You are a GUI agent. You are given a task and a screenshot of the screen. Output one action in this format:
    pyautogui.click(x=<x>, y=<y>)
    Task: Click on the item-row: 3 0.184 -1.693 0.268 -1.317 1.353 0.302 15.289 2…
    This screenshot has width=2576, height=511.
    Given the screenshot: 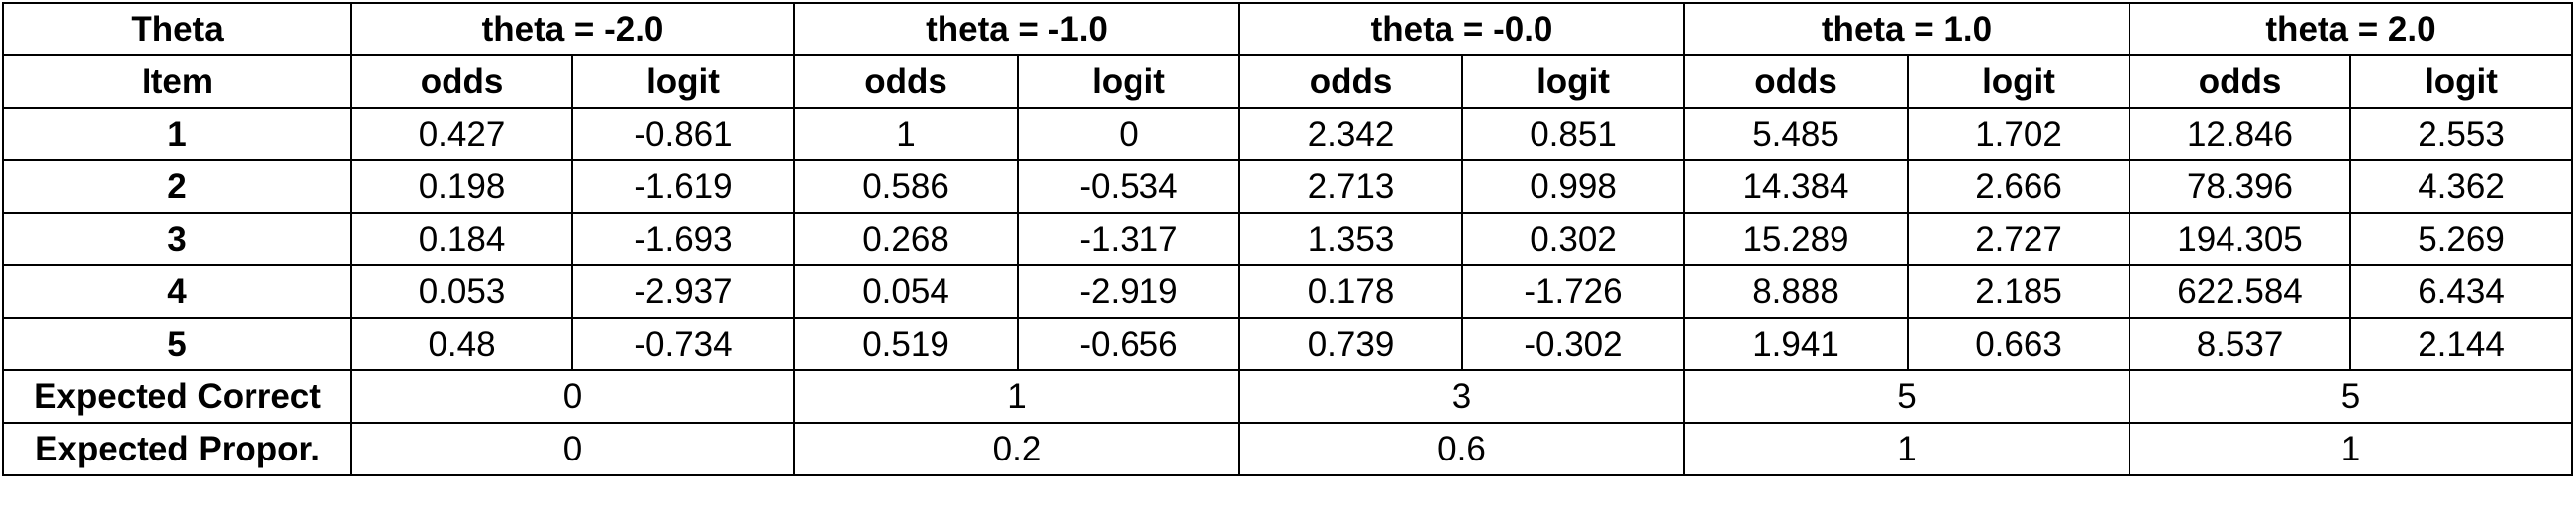 What is the action you would take?
    pyautogui.click(x=1288, y=239)
    